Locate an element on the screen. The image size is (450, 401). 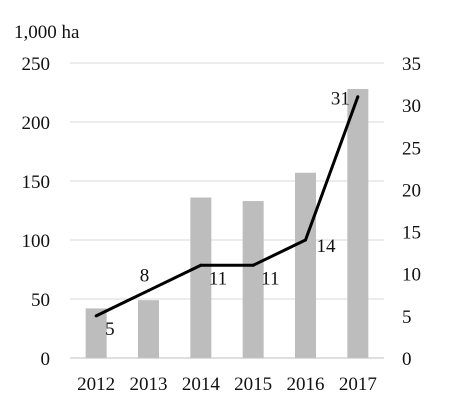
x-axis-tick-label: 2014 is located at coordinates (201, 384).